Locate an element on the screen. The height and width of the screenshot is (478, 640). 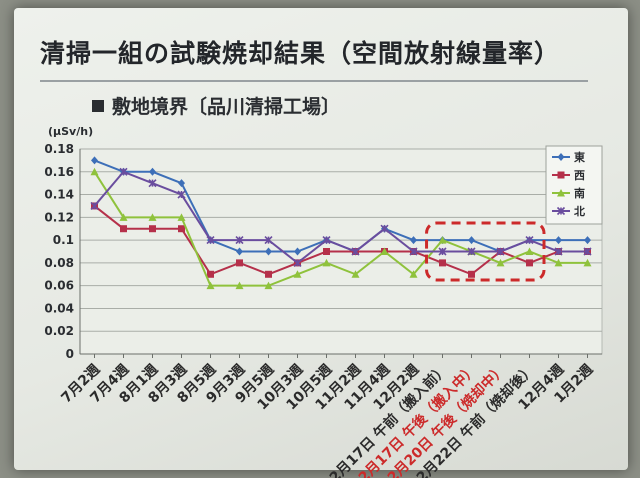
subtitle-text: 敷地境界〔品川清掃工場〕 is located at coordinates (226, 107).